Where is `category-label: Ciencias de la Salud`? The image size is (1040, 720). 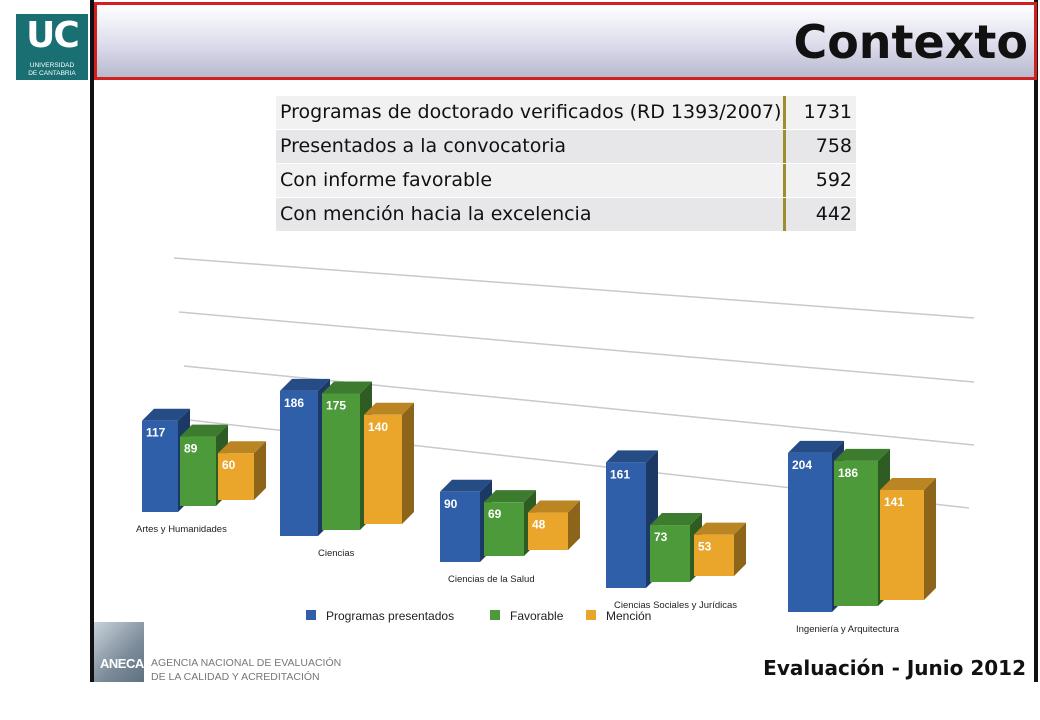 category-label: Ciencias de la Salud is located at coordinates (491, 579).